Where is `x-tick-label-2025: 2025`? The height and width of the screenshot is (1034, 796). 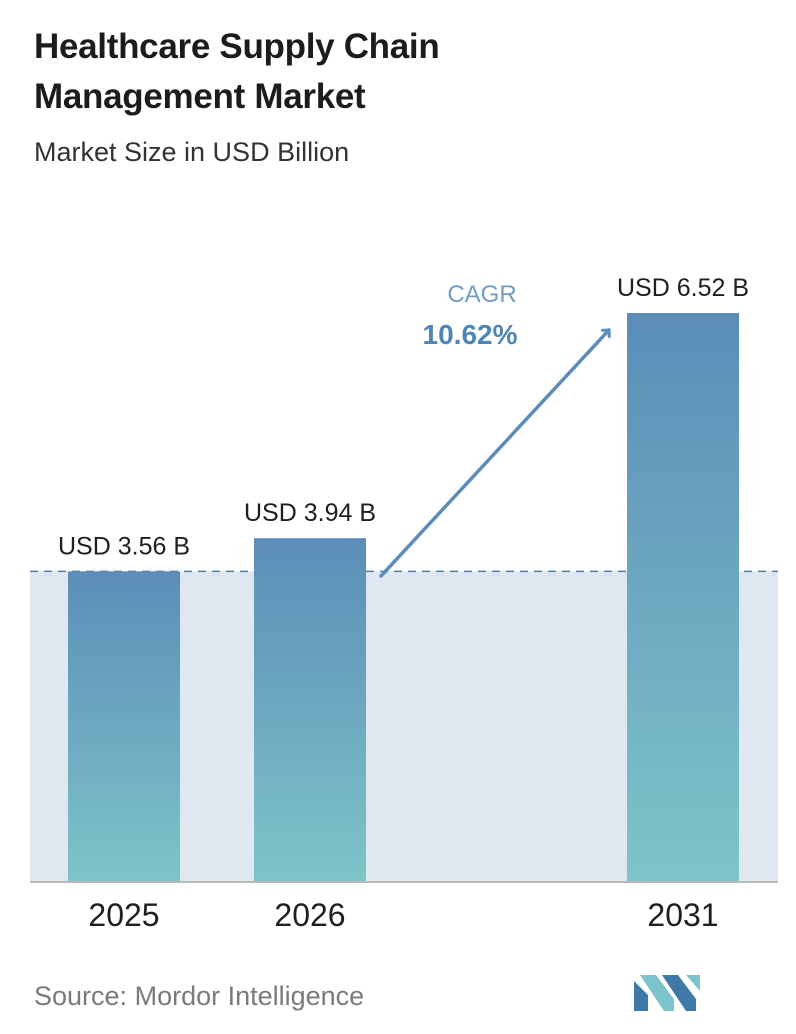
x-tick-label-2025: 2025 is located at coordinates (123, 915).